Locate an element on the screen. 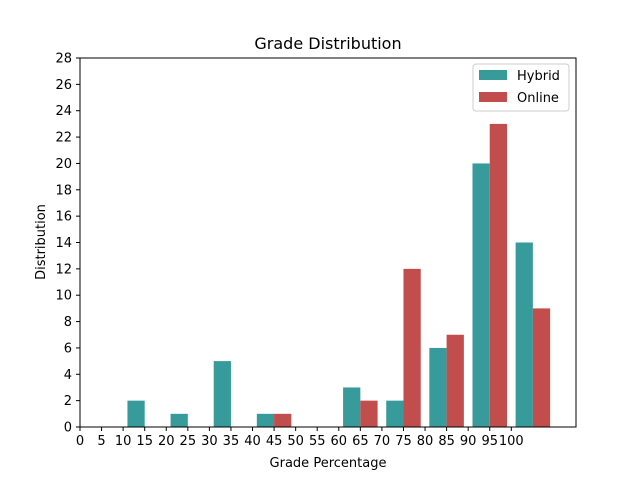 The image size is (640, 480). legend-swatch-hybrid is located at coordinates (493, 75).